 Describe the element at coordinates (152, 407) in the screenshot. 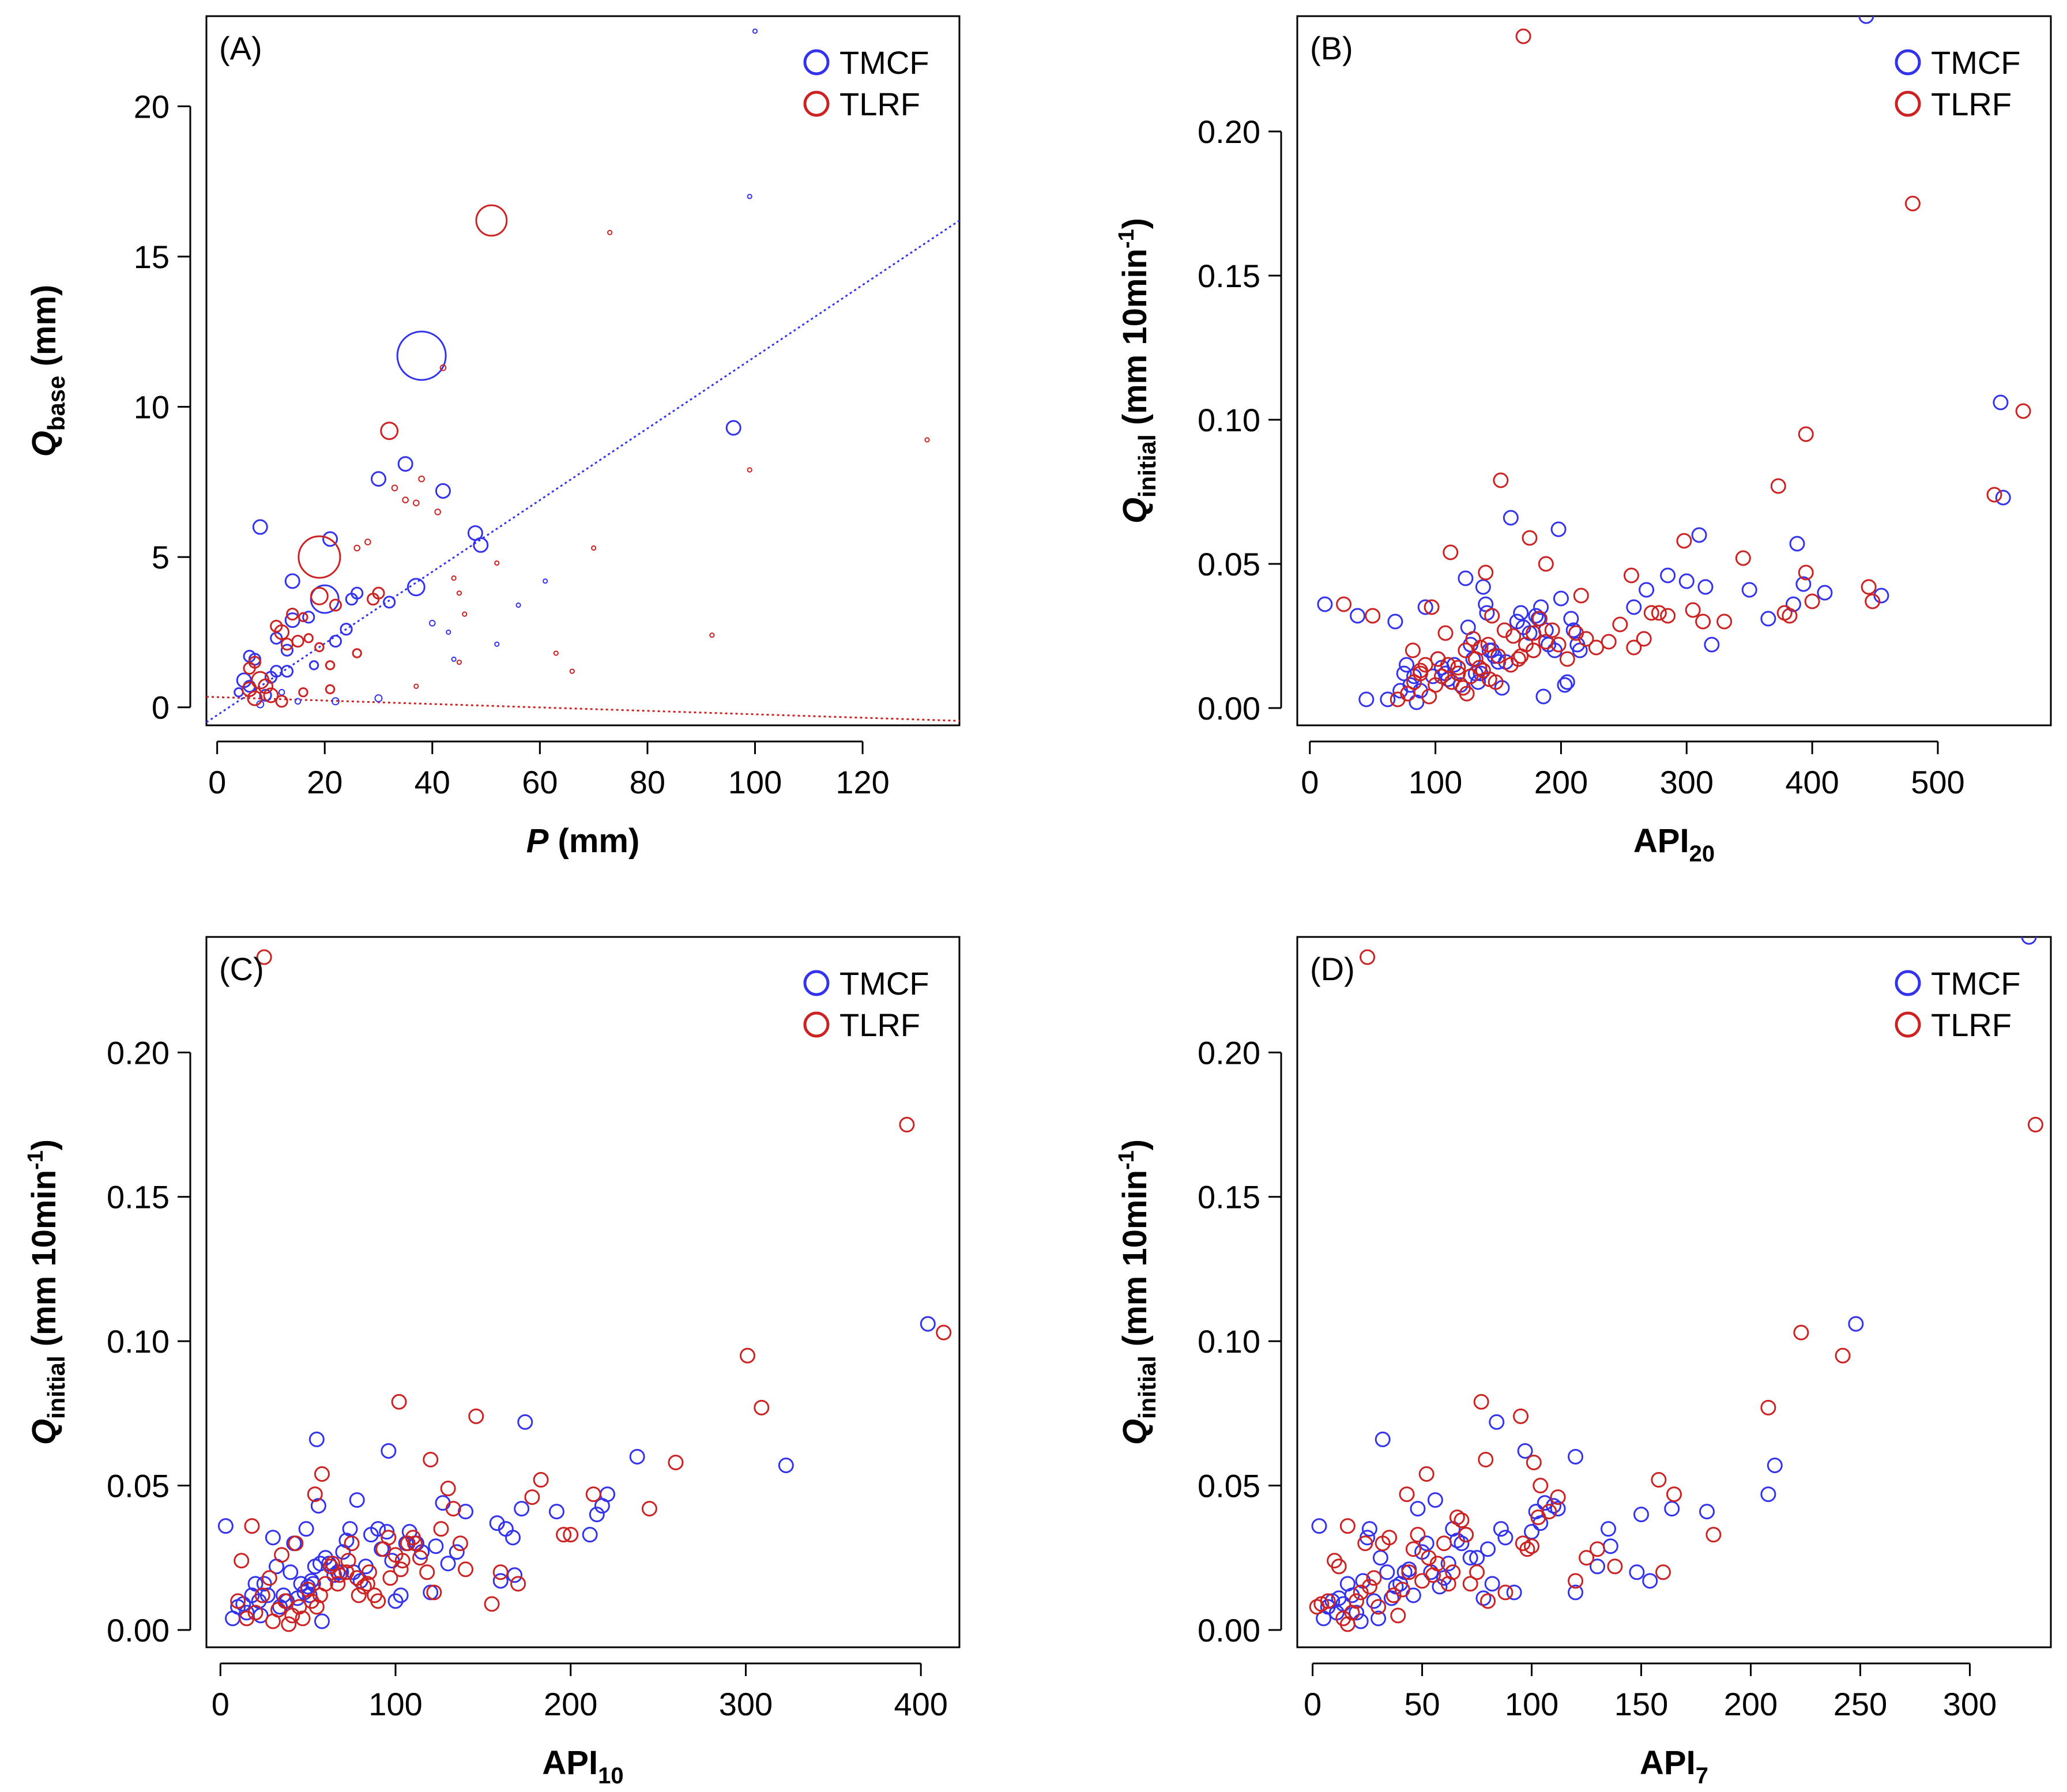

I see `y-tick-label: 10` at that location.